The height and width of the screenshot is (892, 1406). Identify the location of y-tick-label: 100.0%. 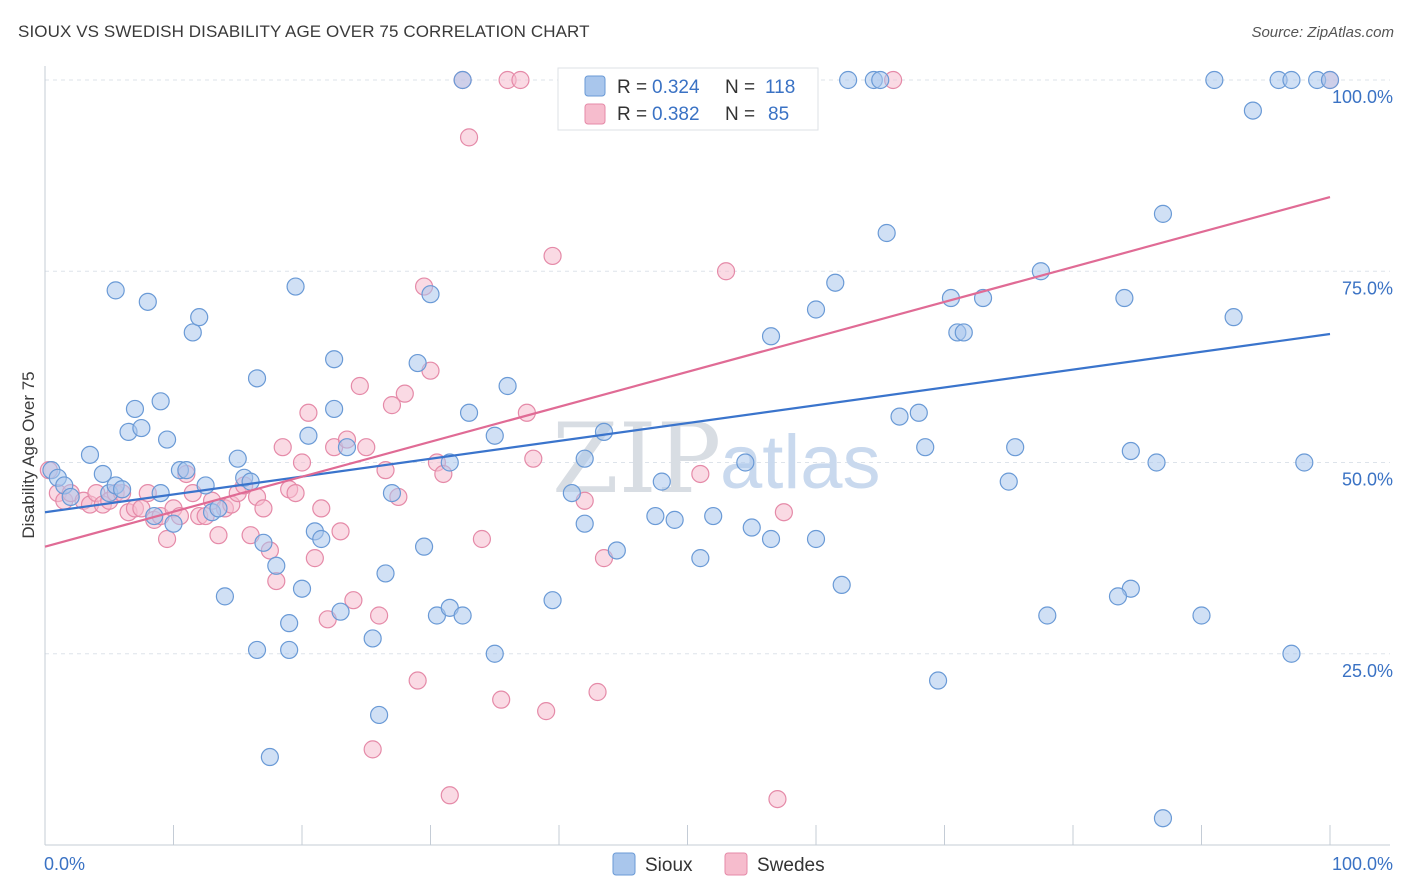
(1362, 97).